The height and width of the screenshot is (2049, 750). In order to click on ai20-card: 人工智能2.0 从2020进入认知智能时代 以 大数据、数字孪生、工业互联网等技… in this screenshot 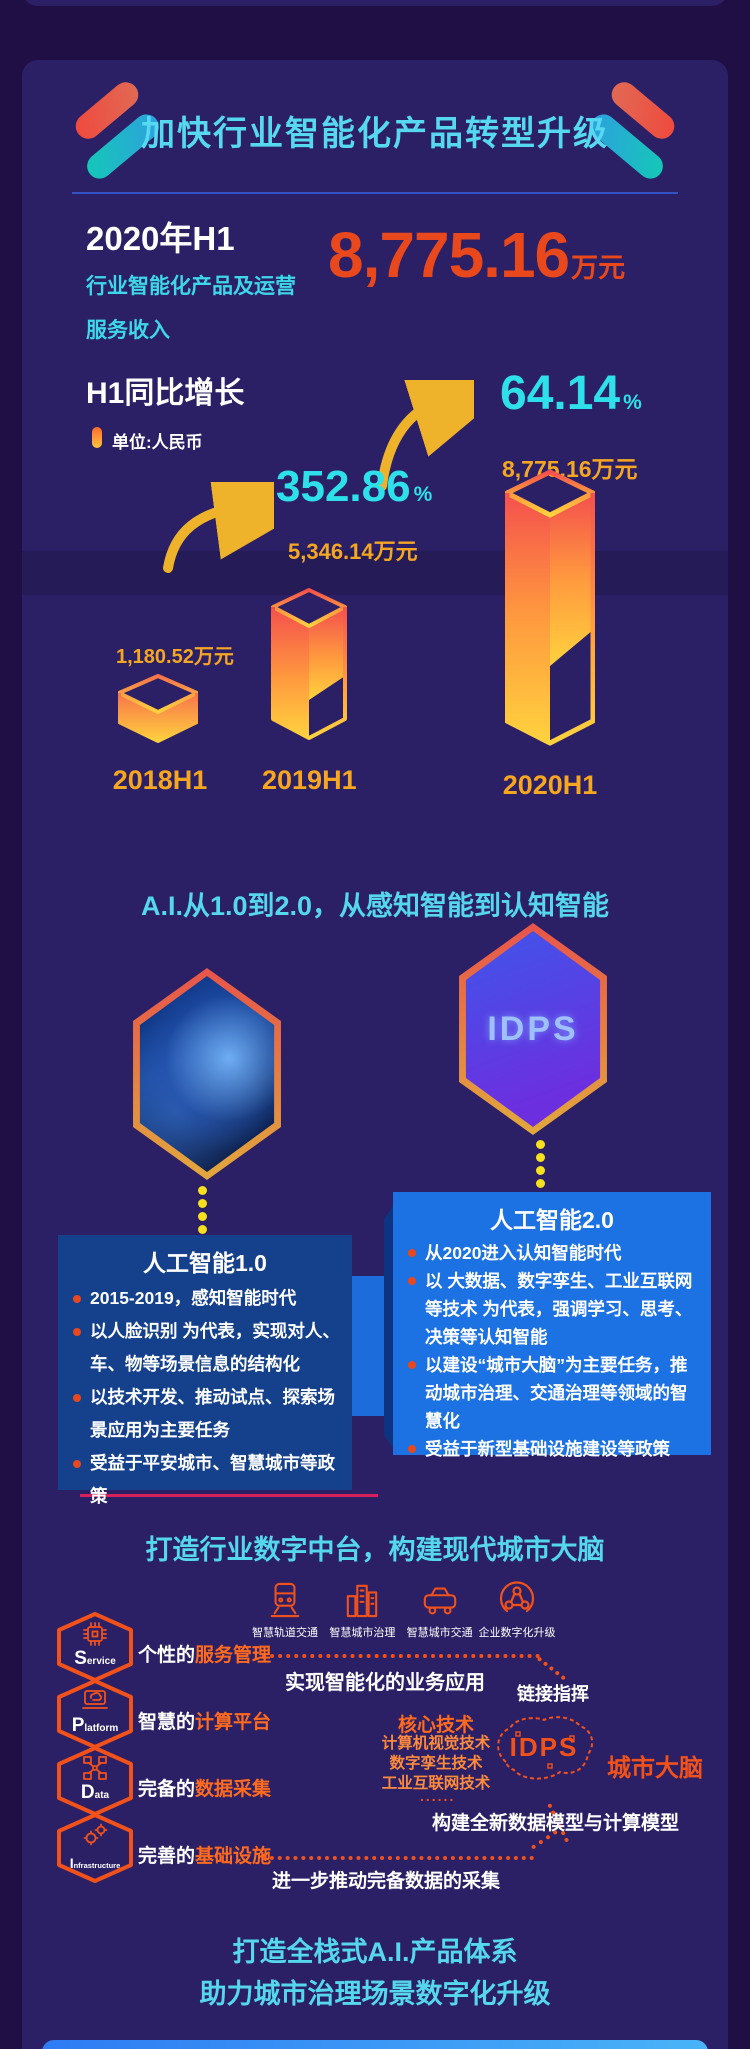, I will do `click(552, 1325)`.